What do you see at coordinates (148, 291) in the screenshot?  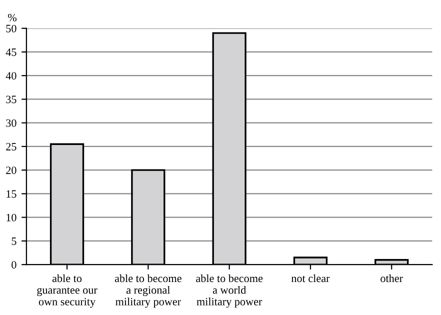 I see `x-tick-label: able to become a regional military power` at bounding box center [148, 291].